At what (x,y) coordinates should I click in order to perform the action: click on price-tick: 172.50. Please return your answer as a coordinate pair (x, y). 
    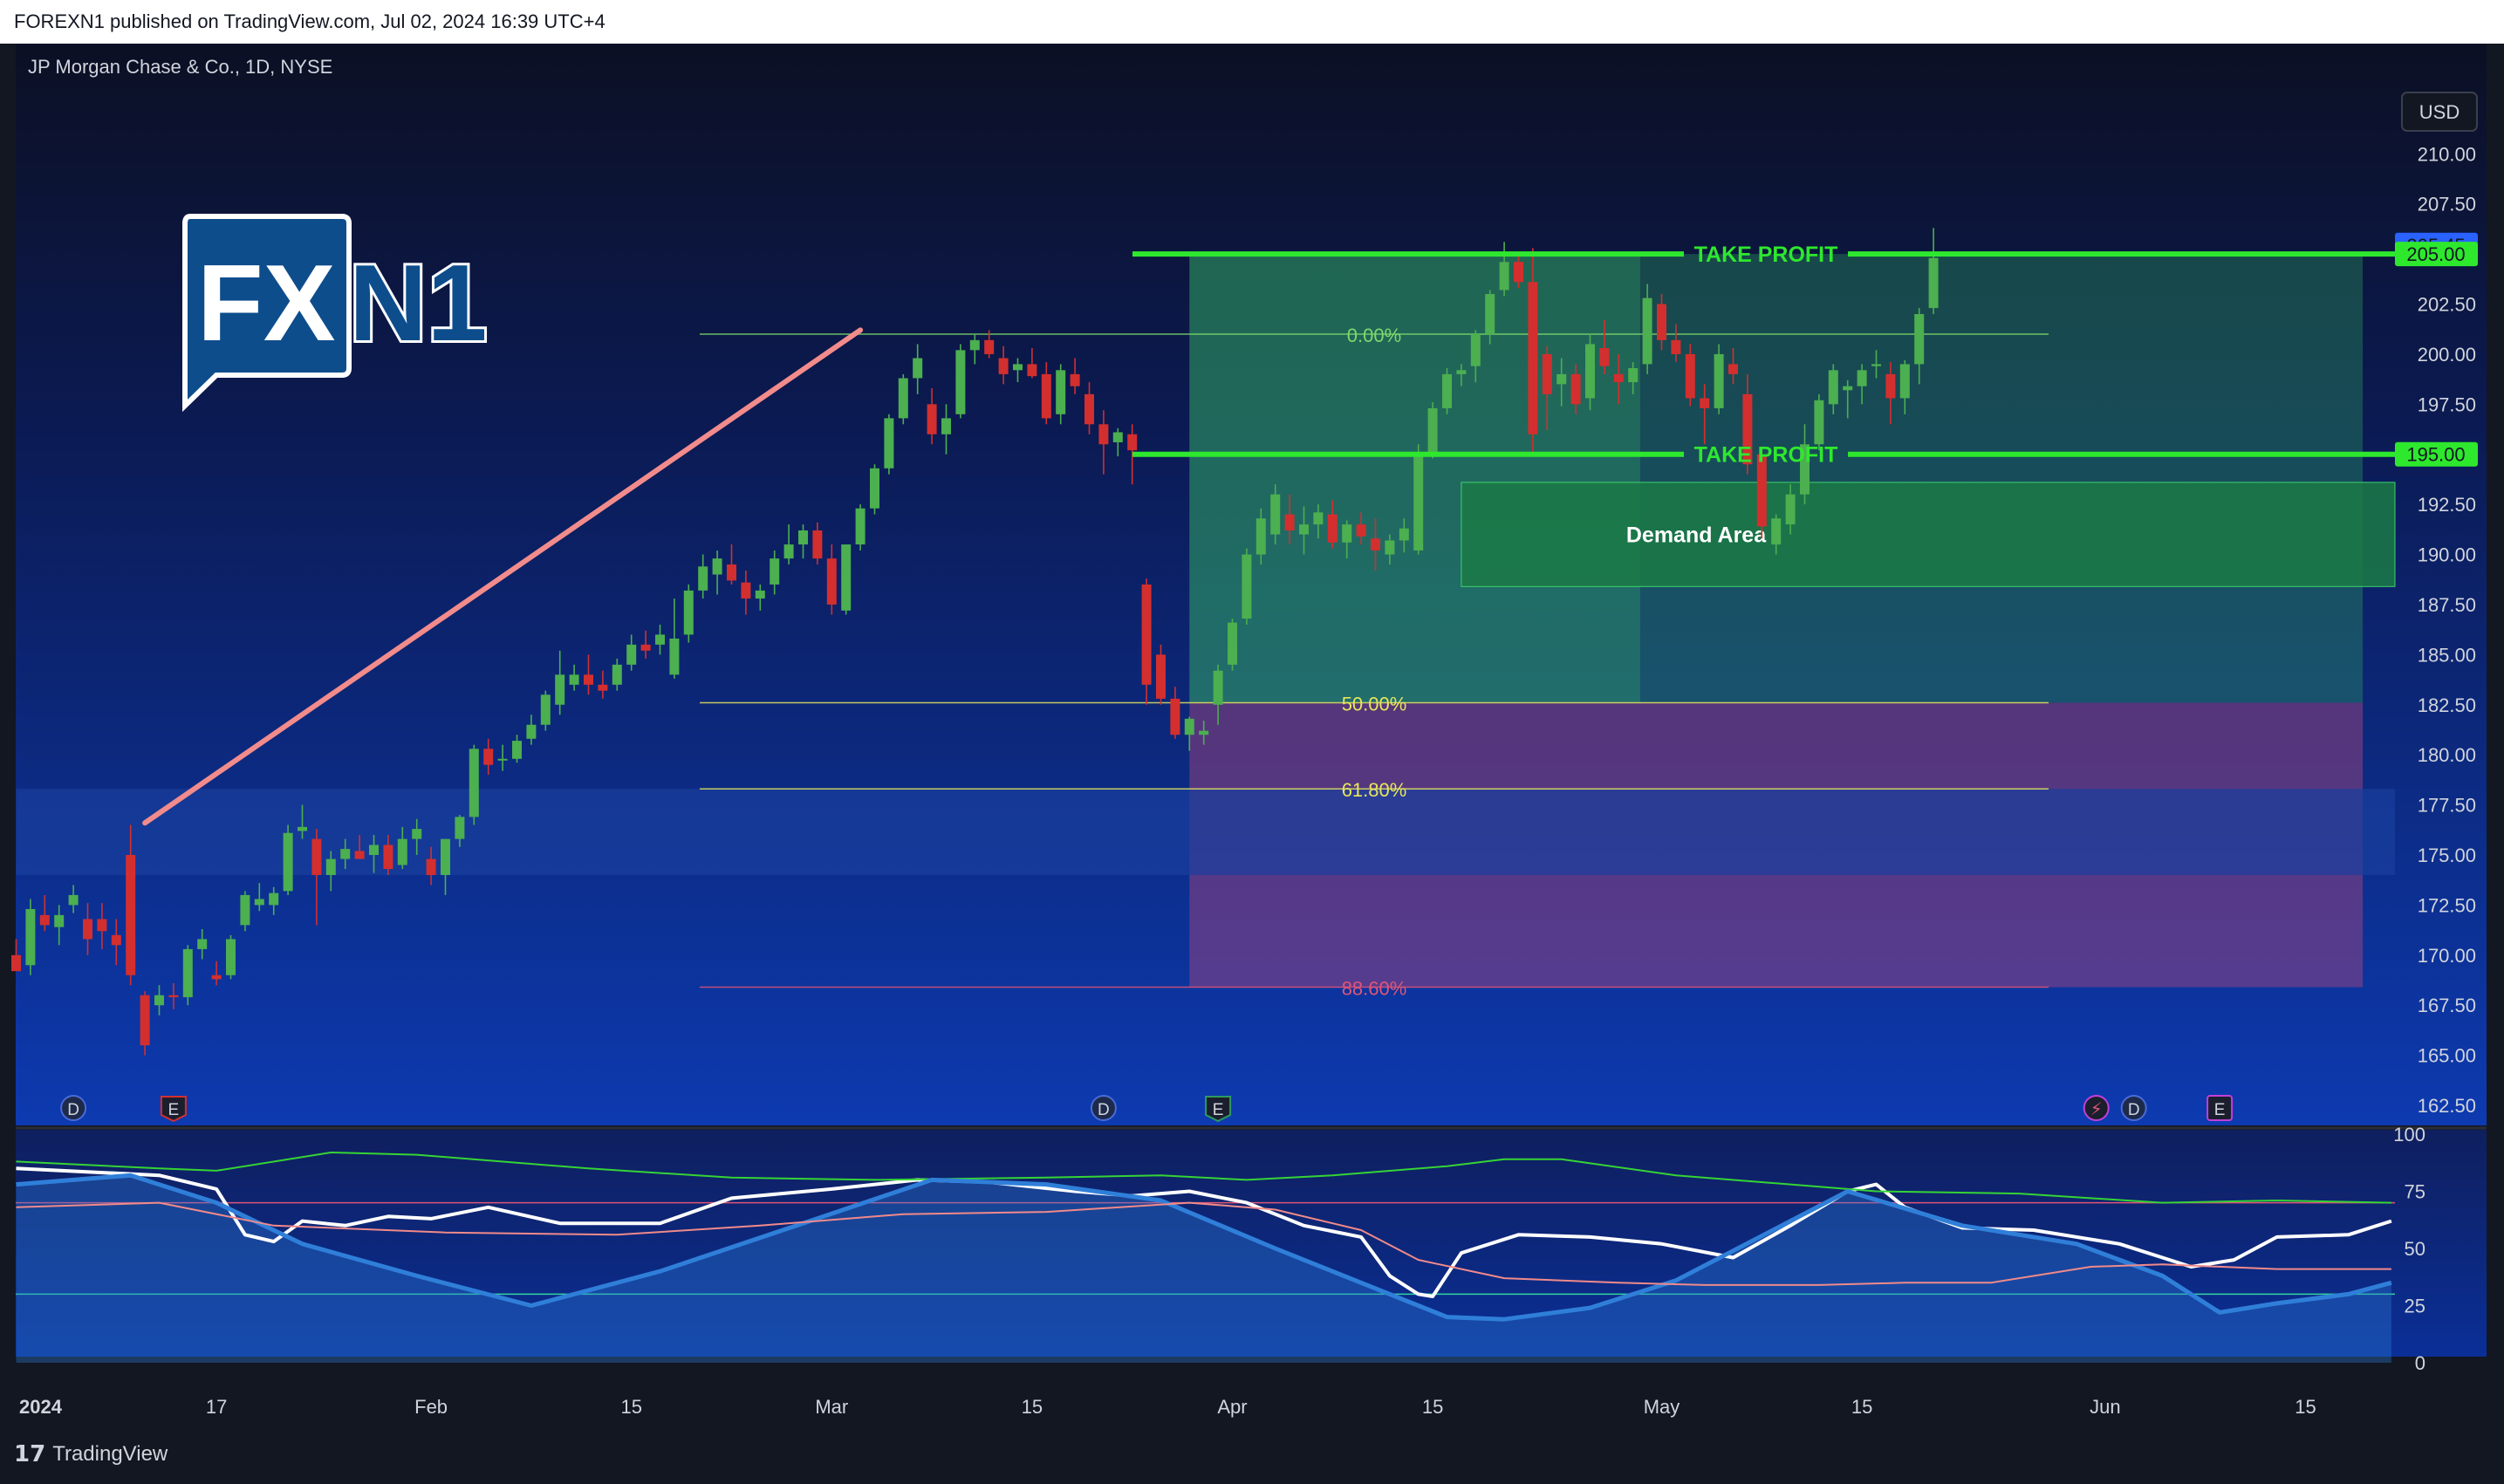
    Looking at the image, I should click on (2447, 905).